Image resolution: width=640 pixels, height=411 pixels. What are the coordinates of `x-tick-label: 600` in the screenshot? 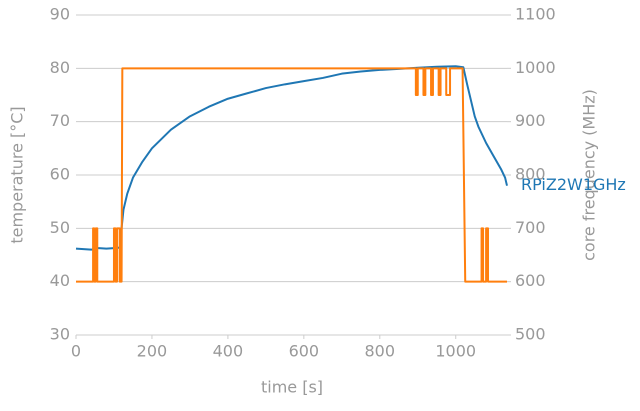 It's located at (304, 351).